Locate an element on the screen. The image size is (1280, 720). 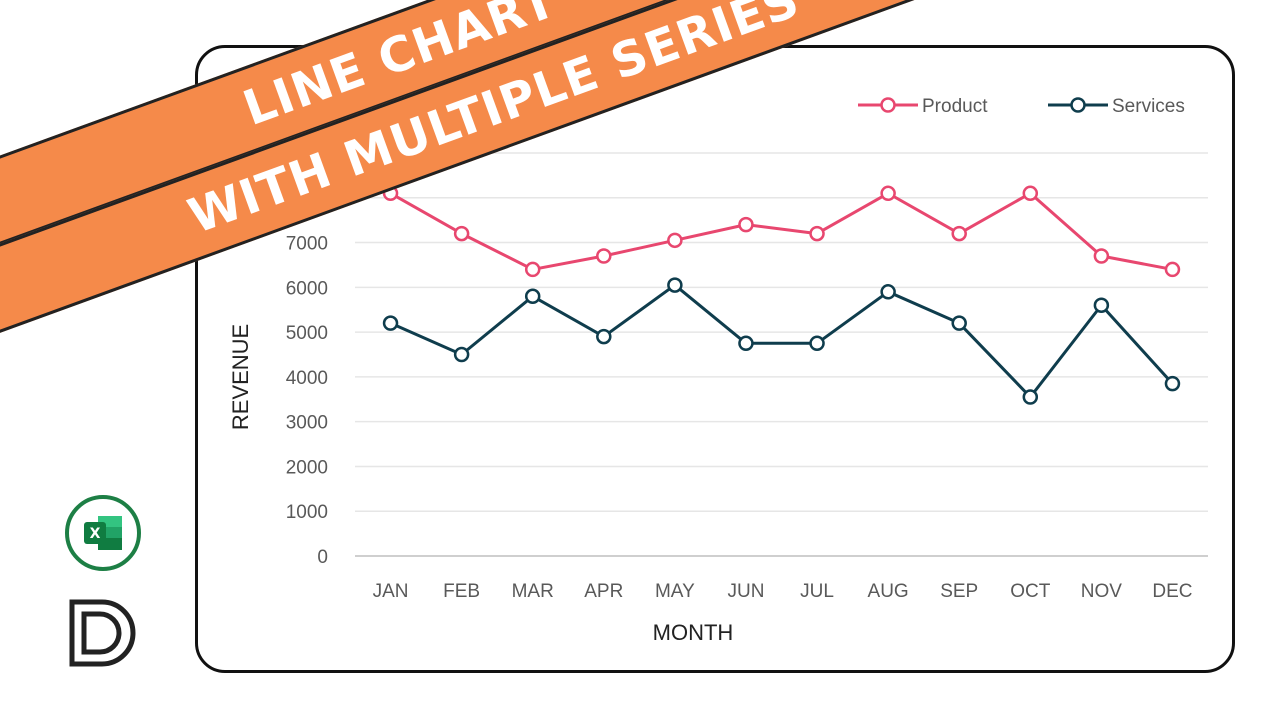
legend-label-product: Product is located at coordinates (955, 106).